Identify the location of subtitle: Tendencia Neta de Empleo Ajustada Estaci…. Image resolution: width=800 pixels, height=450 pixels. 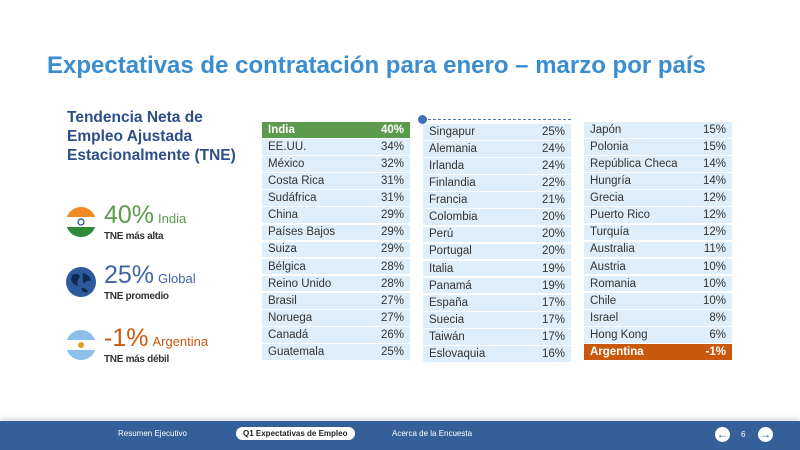
(151, 136).